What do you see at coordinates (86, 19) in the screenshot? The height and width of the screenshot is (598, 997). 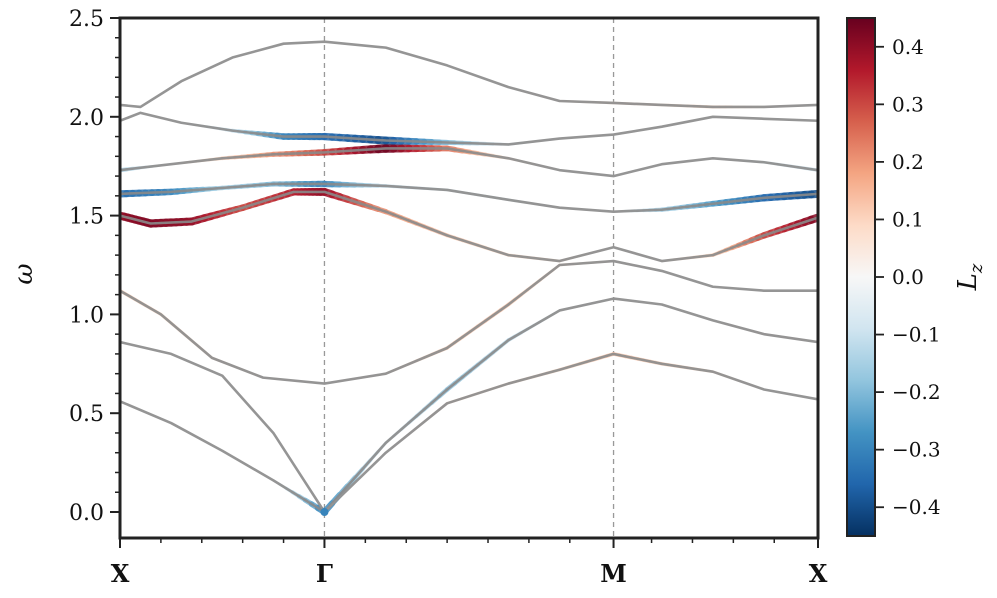 I see `y-tick-label: 2.5` at bounding box center [86, 19].